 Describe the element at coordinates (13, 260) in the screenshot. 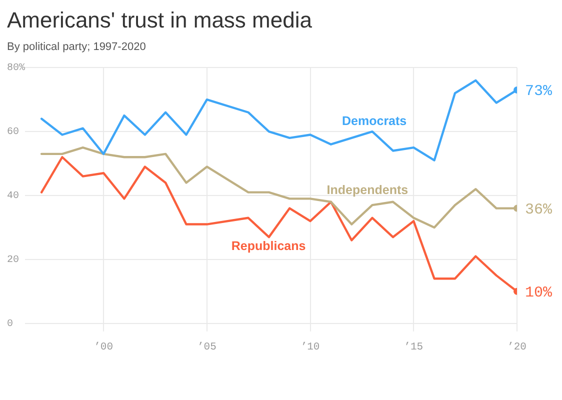

I see `y-tick-label: 20` at that location.